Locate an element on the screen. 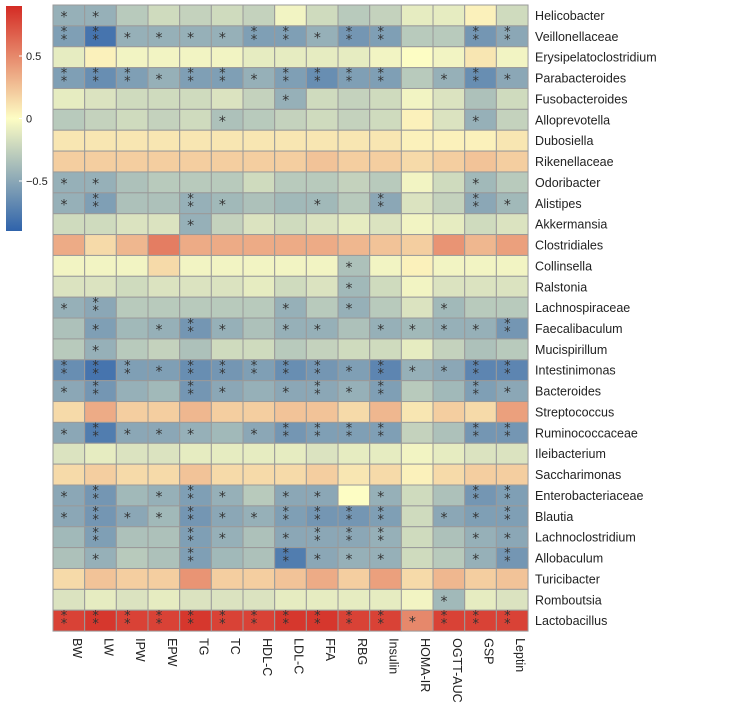  column-label: Insulin is located at coordinates (394, 656).